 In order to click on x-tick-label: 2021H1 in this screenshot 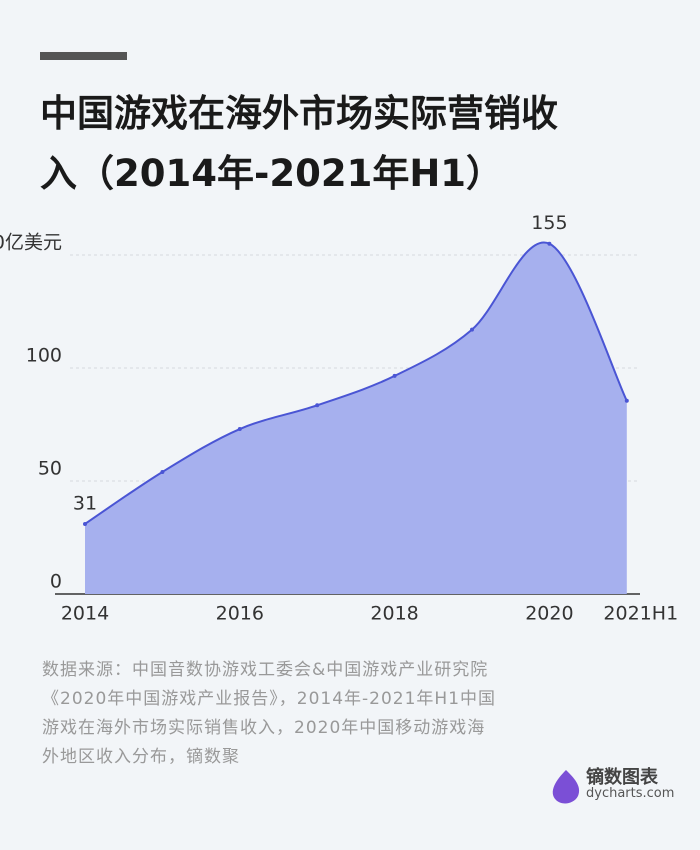, I will do `click(640, 614)`.